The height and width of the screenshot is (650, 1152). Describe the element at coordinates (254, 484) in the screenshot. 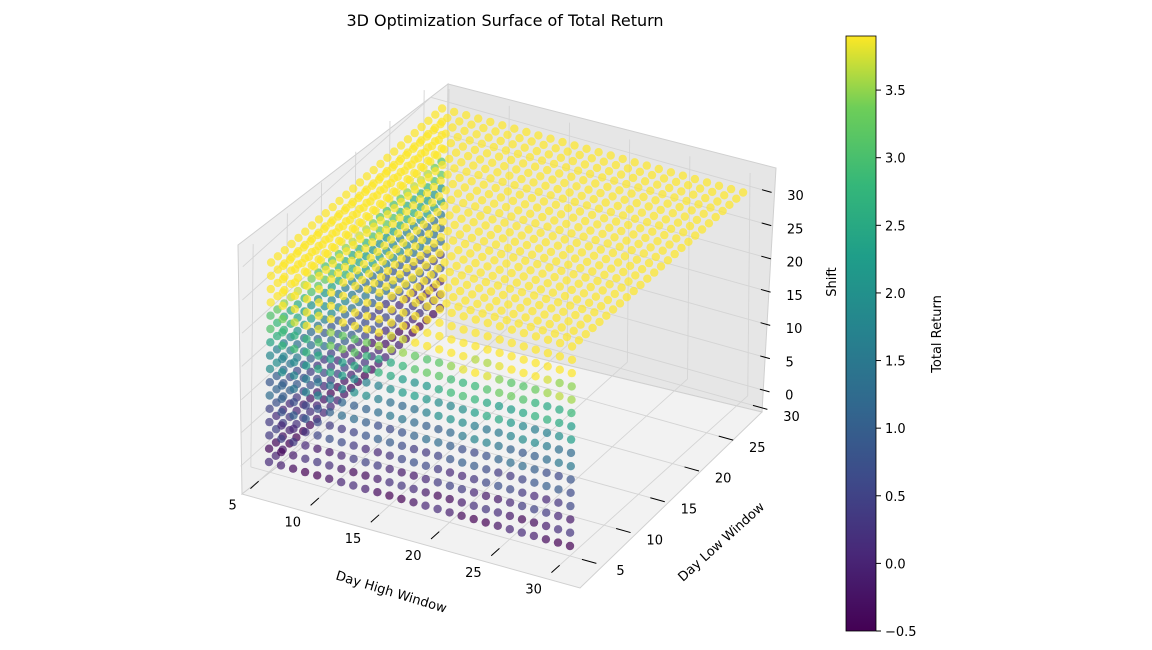

I see `x-tick-mark` at that location.